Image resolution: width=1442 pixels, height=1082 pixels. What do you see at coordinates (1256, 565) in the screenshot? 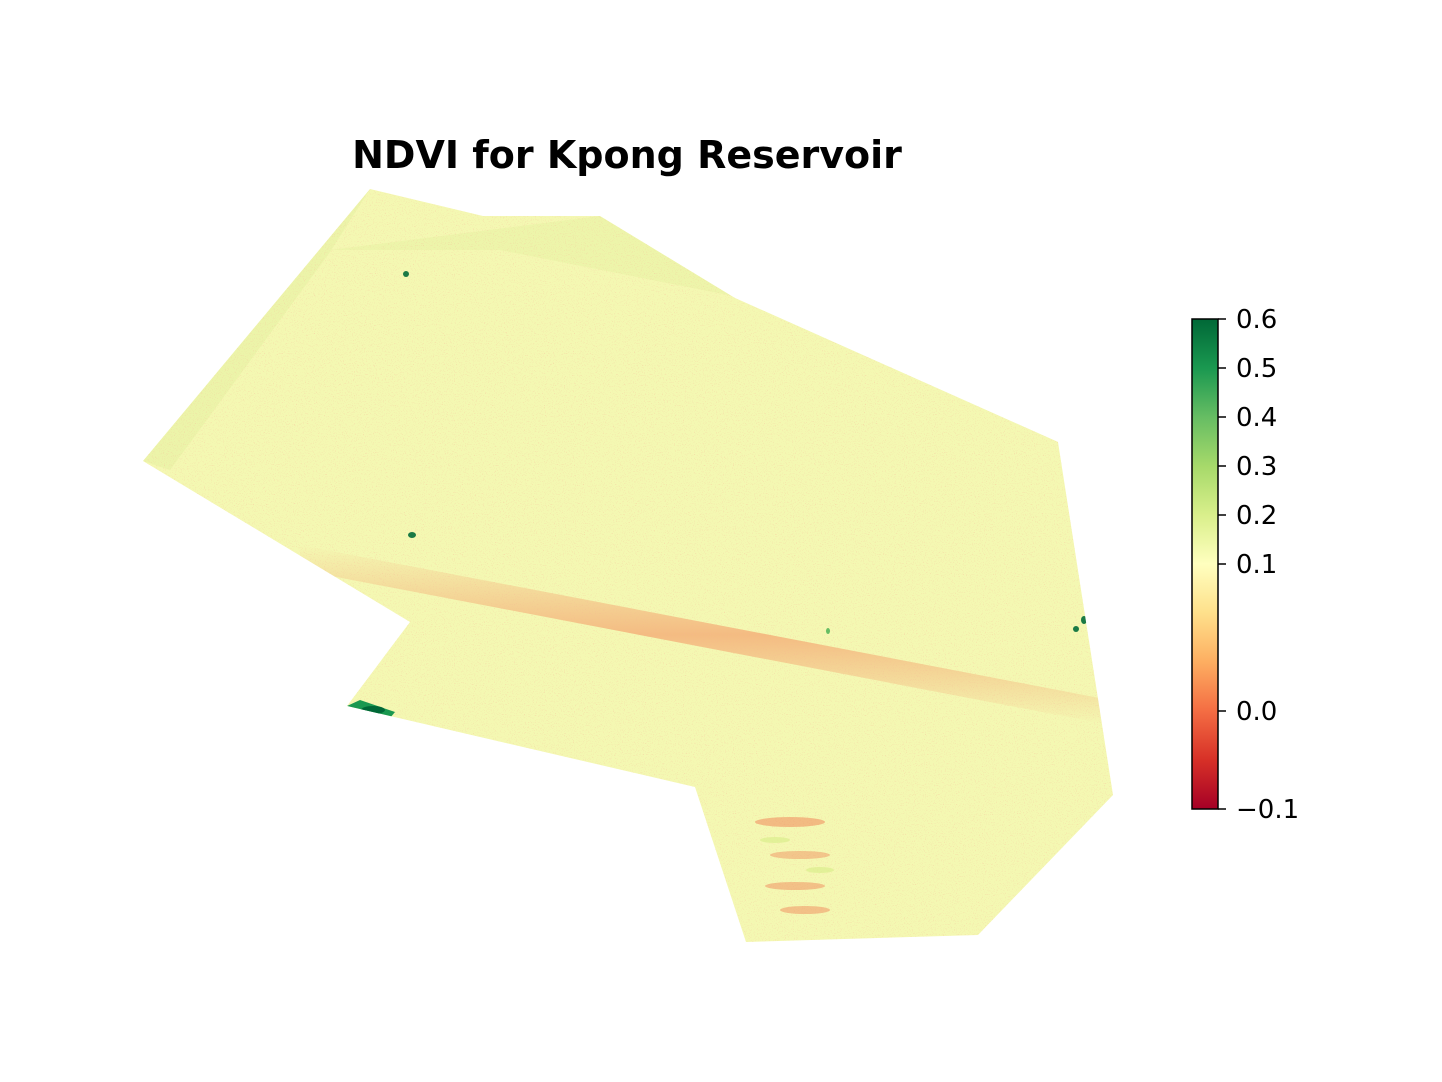
I see `colorbar-tick-label: 0.1` at bounding box center [1256, 565].